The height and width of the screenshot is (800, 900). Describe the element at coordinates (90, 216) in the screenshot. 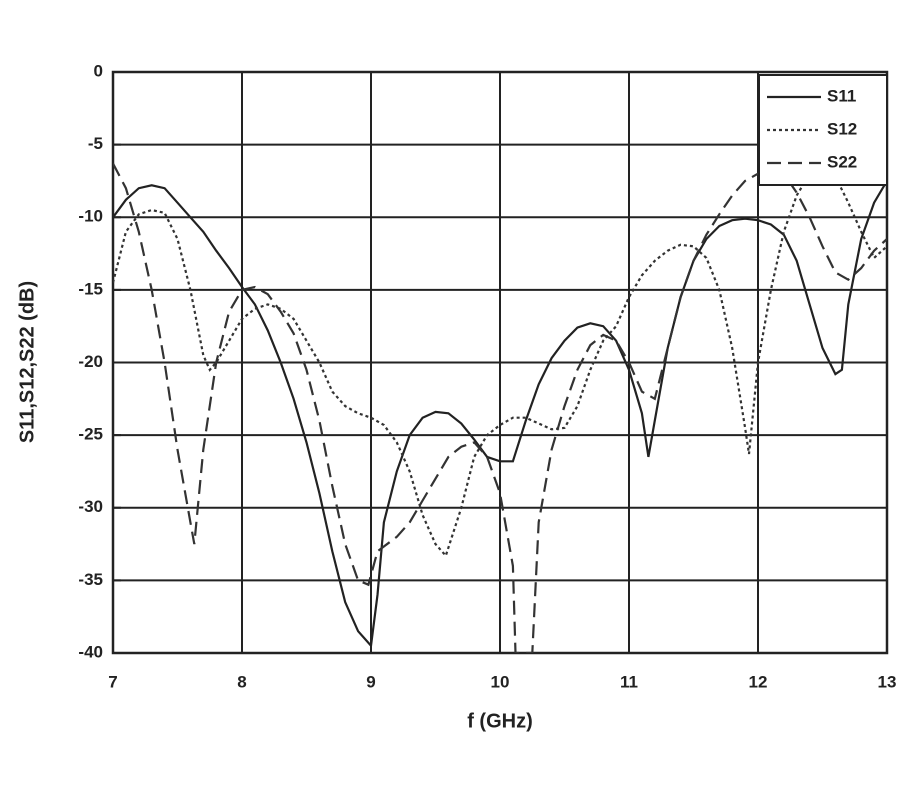

I see `y-tick-label: -10` at that location.